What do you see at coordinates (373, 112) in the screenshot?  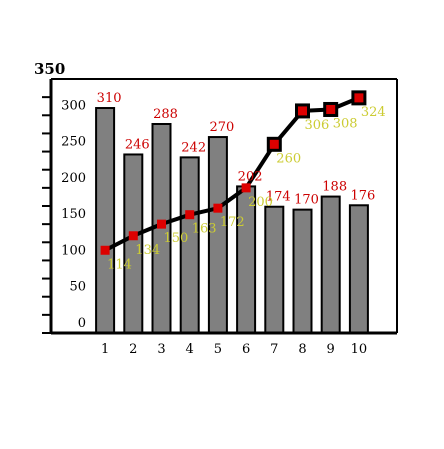 I see `line-data-label: 324` at bounding box center [373, 112].